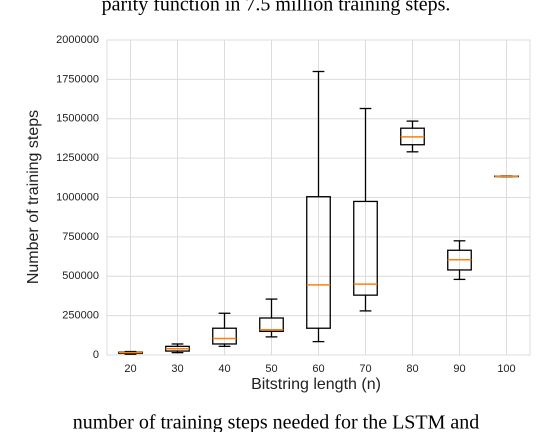  Describe the element at coordinates (80, 316) in the screenshot. I see `y-tick-label: 250000` at that location.